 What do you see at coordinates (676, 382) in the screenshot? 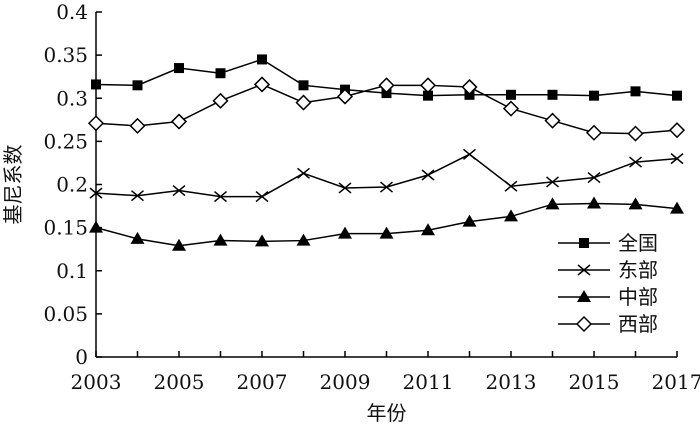
I see `x-tick-label: 2017` at bounding box center [676, 382].